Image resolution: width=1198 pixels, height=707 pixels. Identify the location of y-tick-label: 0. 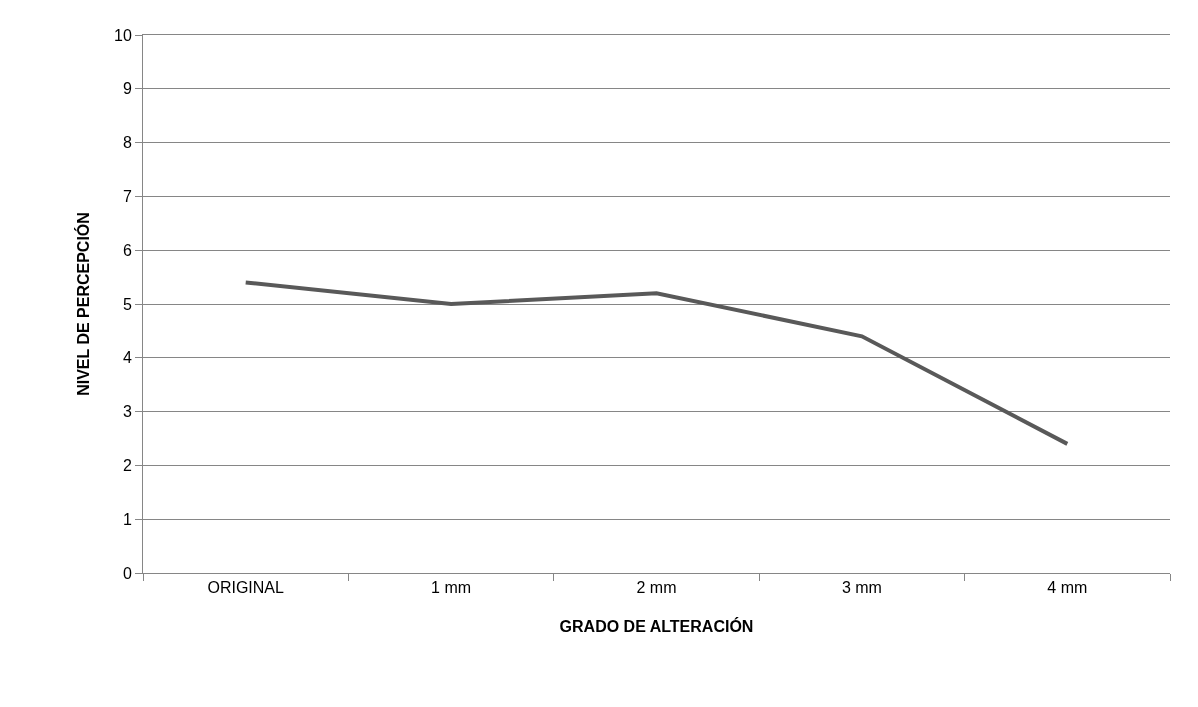
(127, 573).